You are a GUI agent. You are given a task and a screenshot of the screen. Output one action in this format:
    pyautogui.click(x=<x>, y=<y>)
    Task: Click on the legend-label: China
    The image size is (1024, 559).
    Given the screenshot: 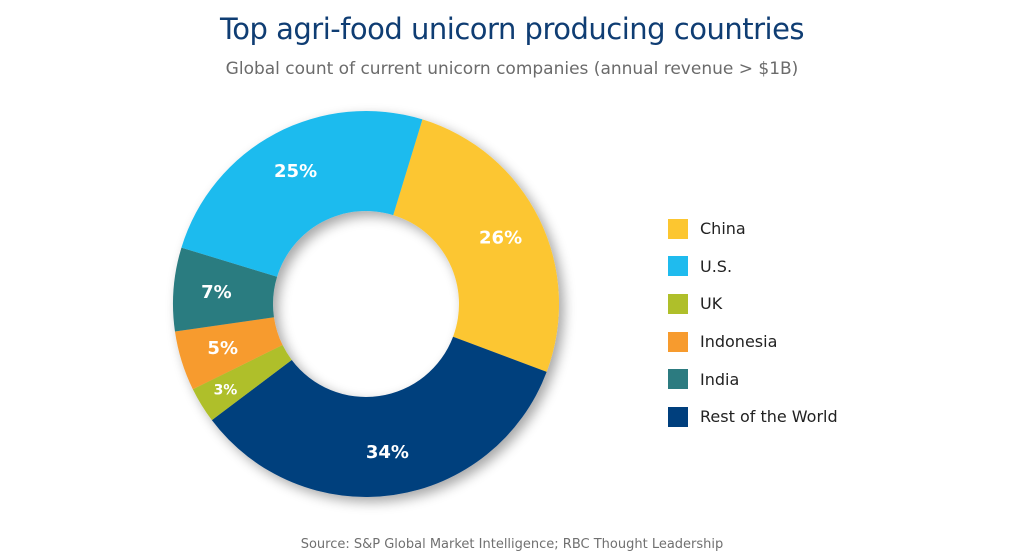 What is the action you would take?
    pyautogui.click(x=723, y=229)
    